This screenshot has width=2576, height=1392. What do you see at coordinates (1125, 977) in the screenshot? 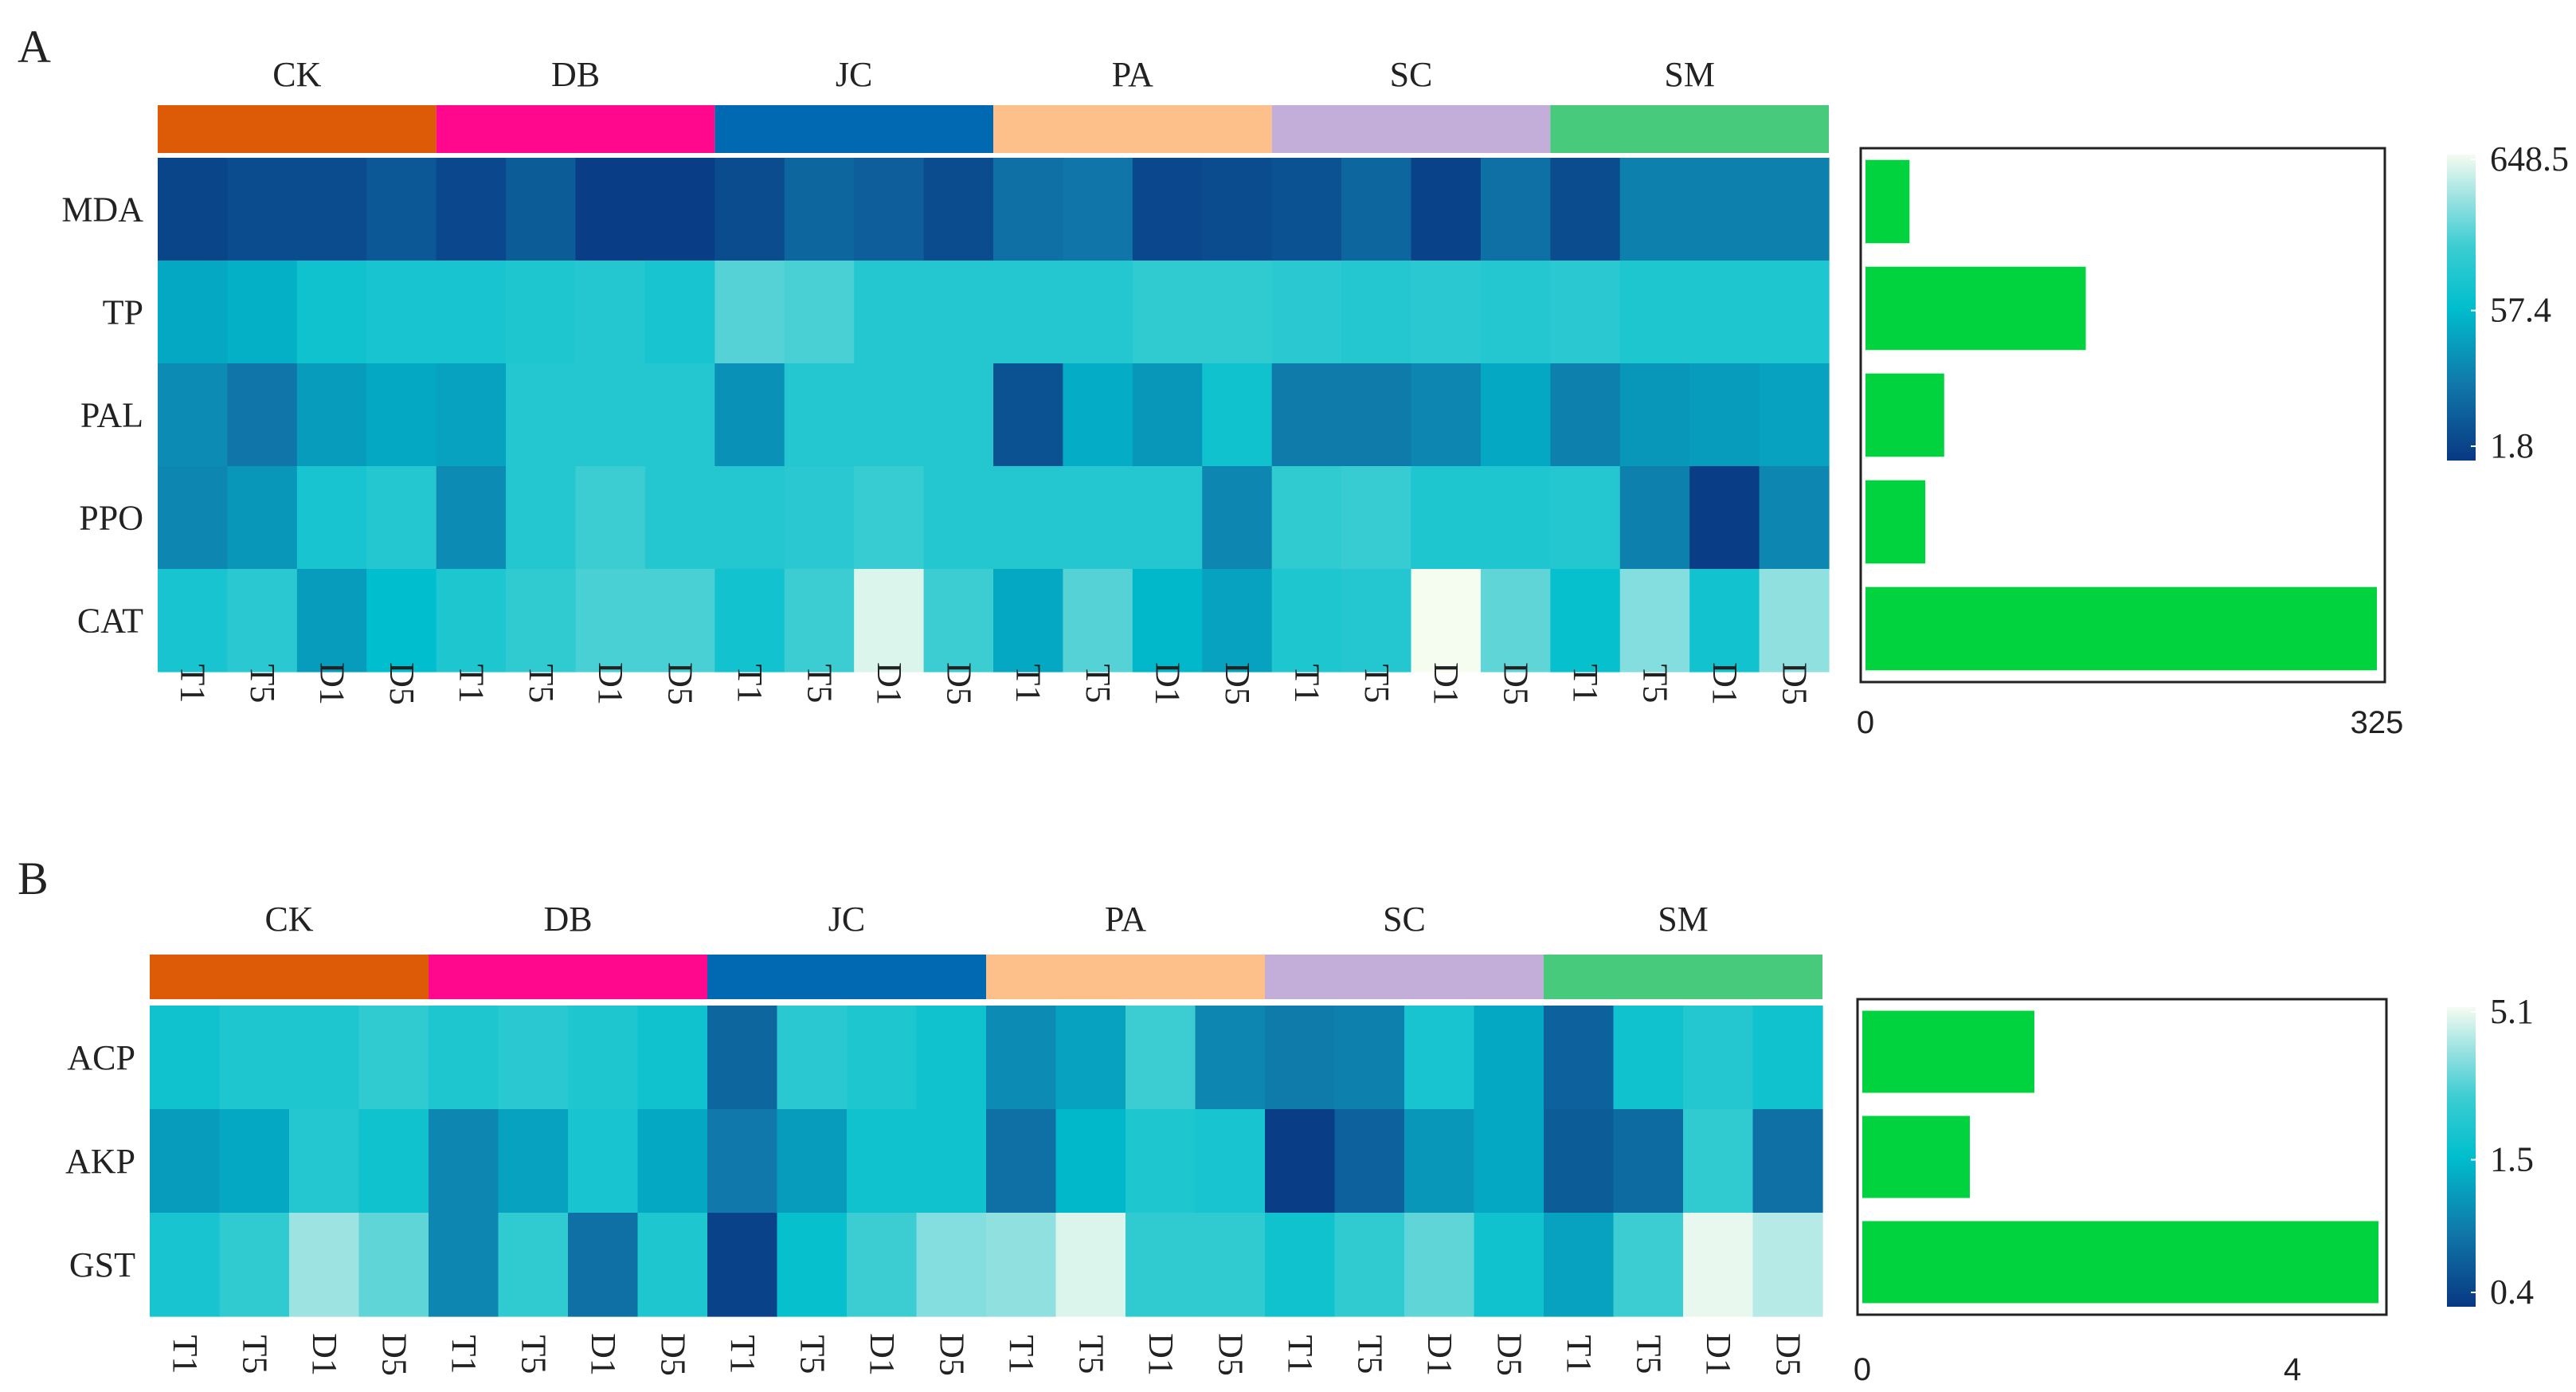
I see `group-bar-pa` at bounding box center [1125, 977].